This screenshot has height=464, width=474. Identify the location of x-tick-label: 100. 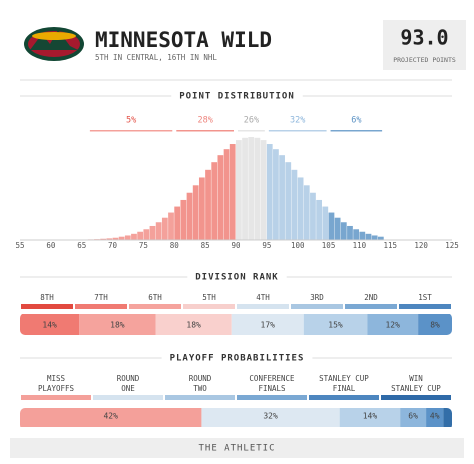
(298, 245).